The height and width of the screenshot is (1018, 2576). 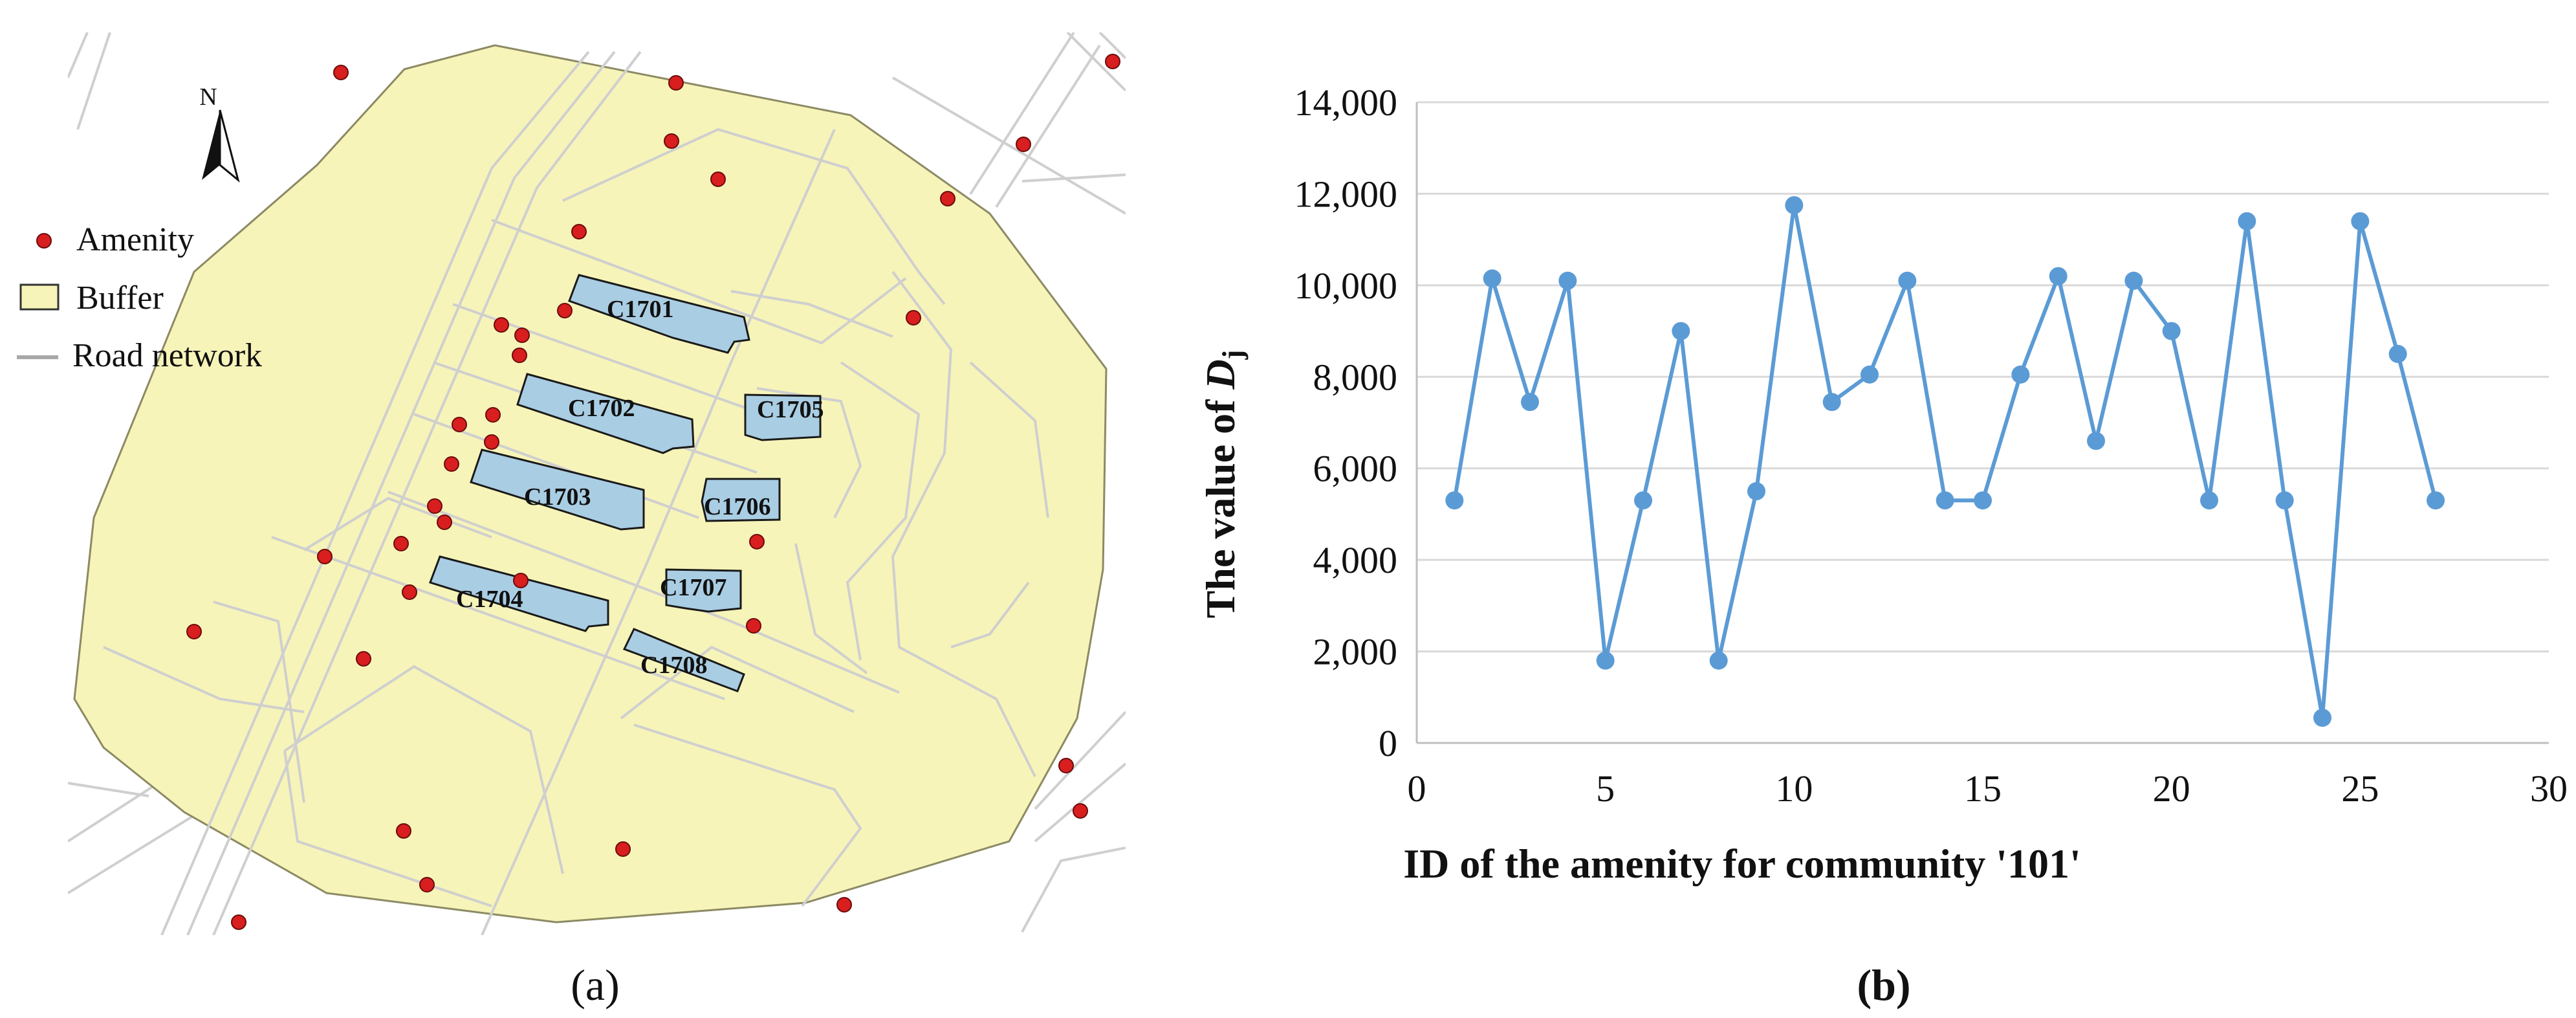 What do you see at coordinates (1220, 504) in the screenshot?
I see `y-axis-title-prefix: The value of` at bounding box center [1220, 504].